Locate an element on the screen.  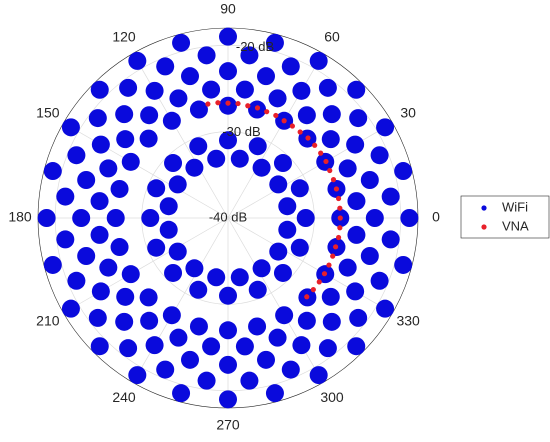
r-tick-label: -20 dB is located at coordinates (255, 46).